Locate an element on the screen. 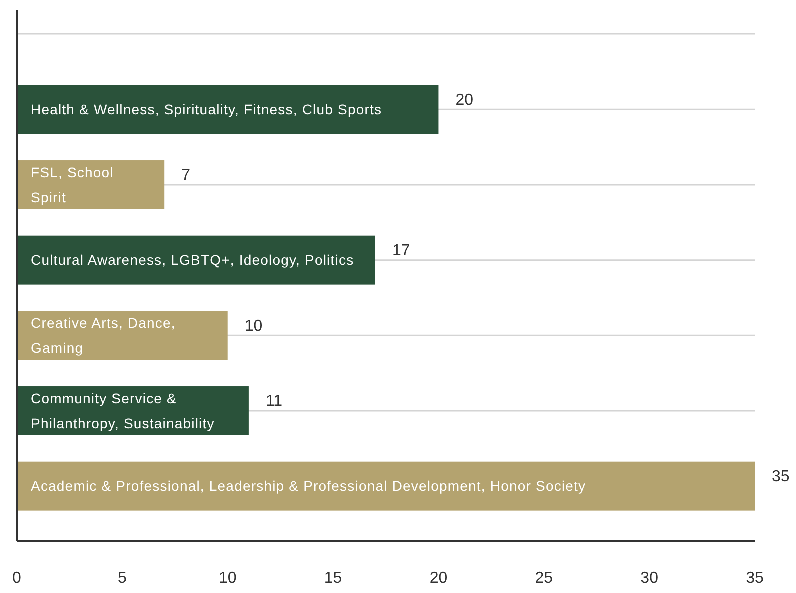 This screenshot has width=796, height=593. data-label: 10 is located at coordinates (253, 326).